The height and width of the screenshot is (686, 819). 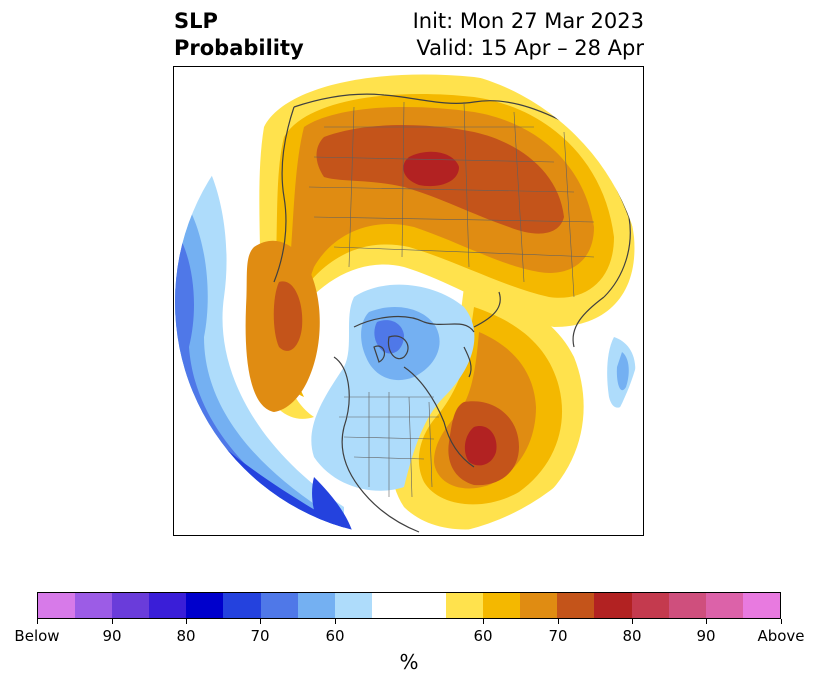 I want to click on colorbar, so click(x=409, y=605).